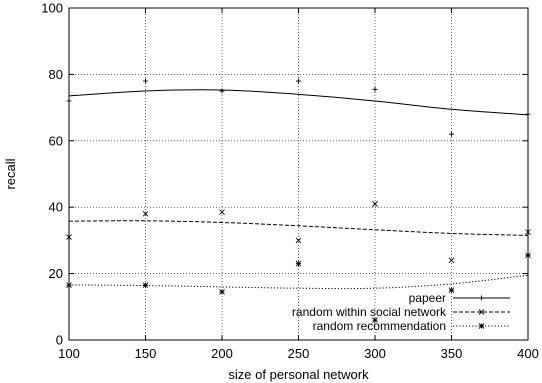  What do you see at coordinates (56, 207) in the screenshot?
I see `y-tick-label: 40` at bounding box center [56, 207].